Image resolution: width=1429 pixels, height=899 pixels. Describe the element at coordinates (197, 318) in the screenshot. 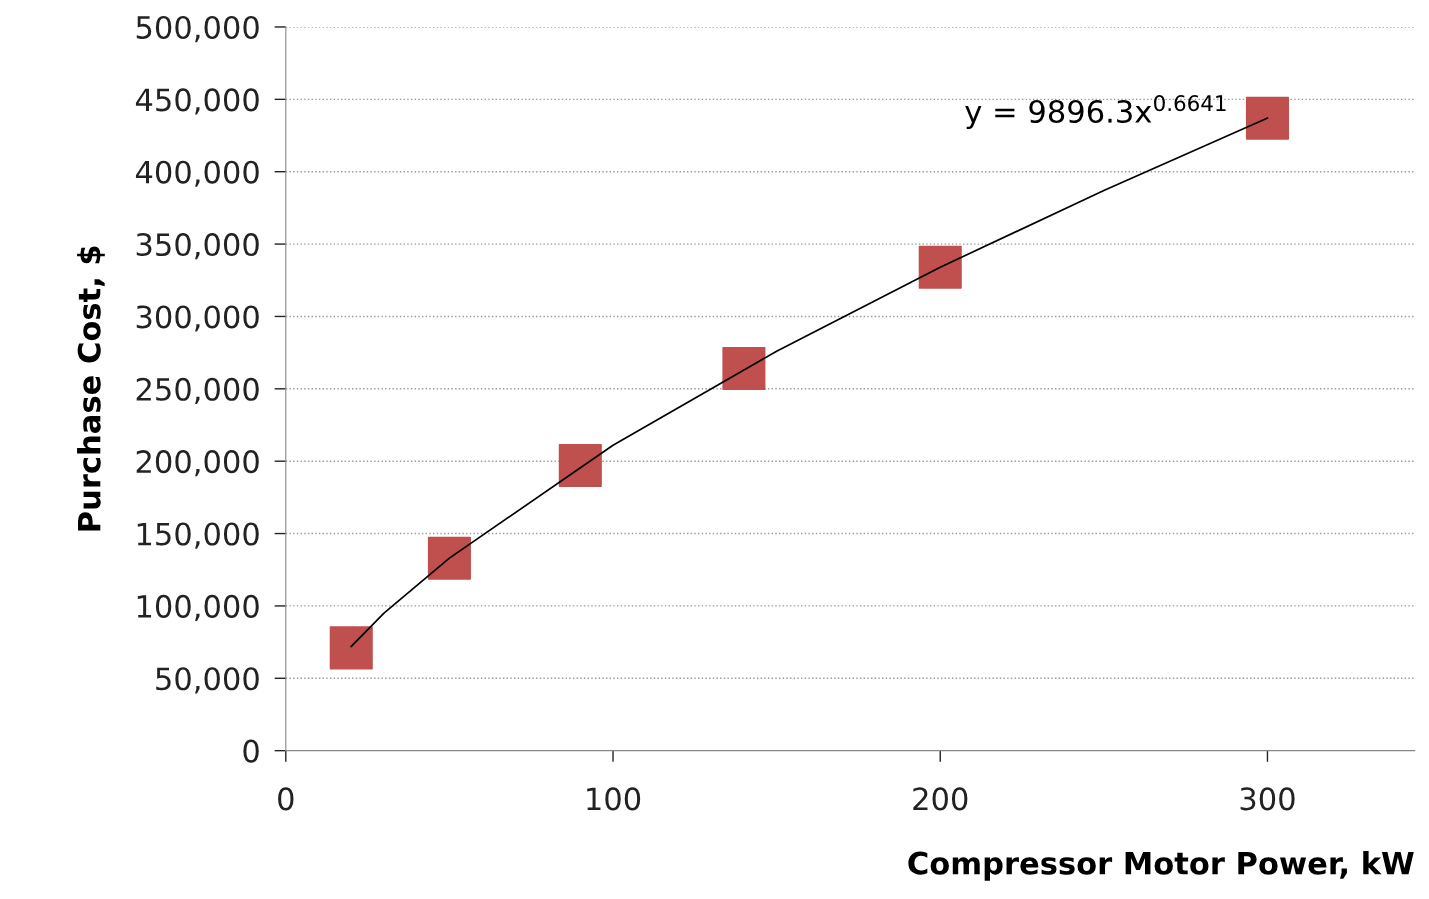

I see `y-tick-label: 300,000` at that location.